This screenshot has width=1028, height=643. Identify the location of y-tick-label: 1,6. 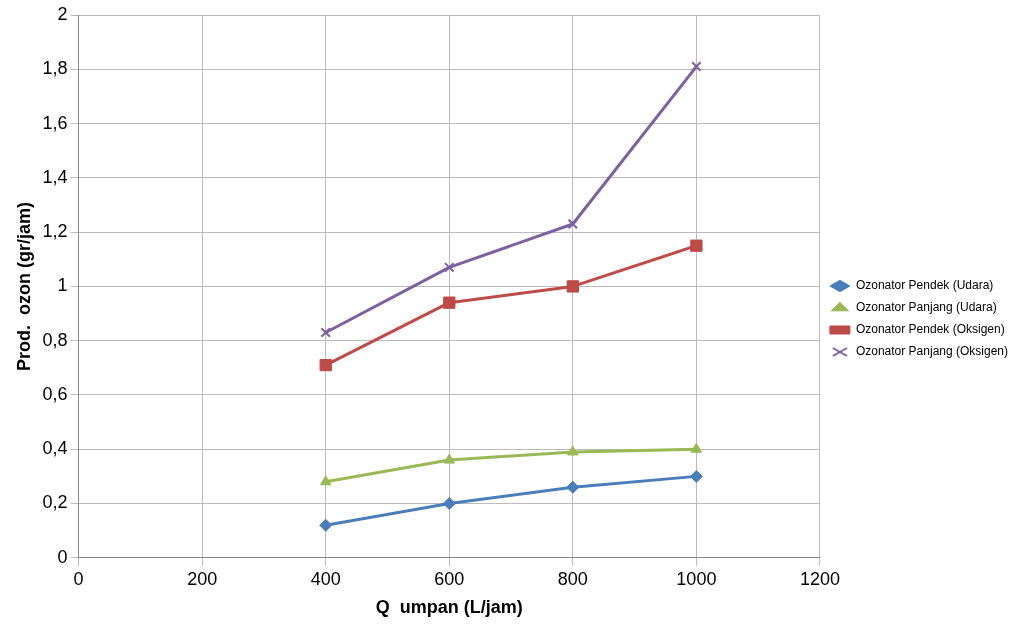
(55, 122).